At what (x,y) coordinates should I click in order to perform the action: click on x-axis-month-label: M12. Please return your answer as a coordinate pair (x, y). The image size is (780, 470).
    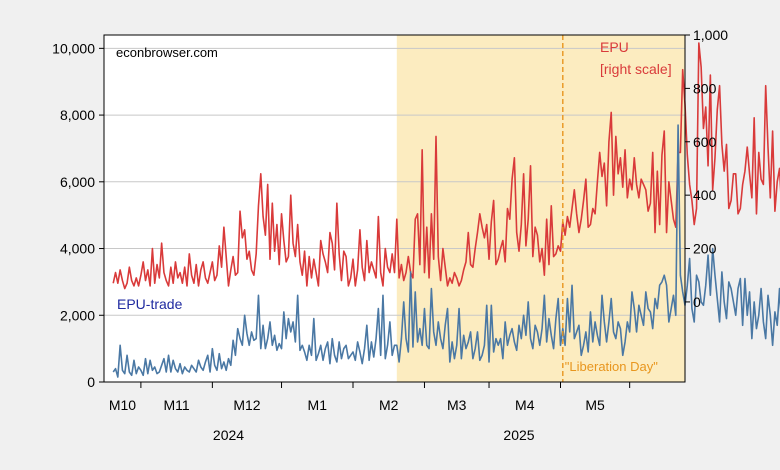
    Looking at the image, I should click on (246, 405).